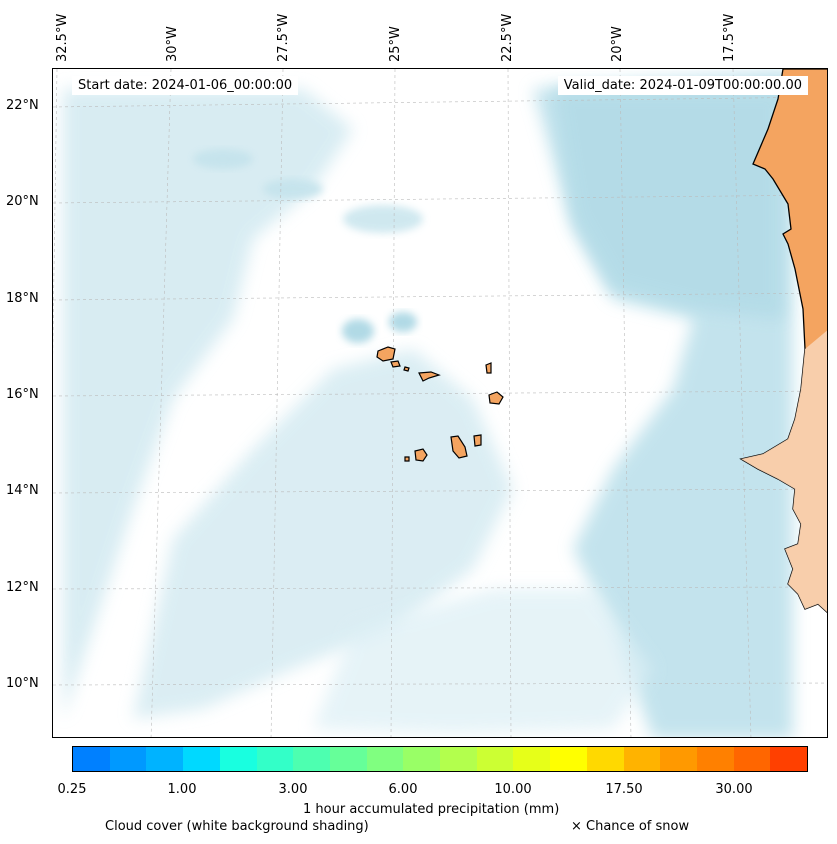  What do you see at coordinates (22, 587) in the screenshot?
I see `latitude-label: 12°N` at bounding box center [22, 587].